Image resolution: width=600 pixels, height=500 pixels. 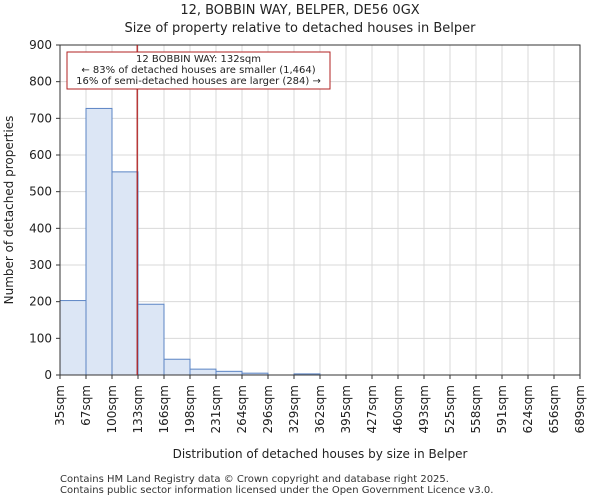 I want to click on x-tick-label: 689sqm, so click(x=580, y=409).